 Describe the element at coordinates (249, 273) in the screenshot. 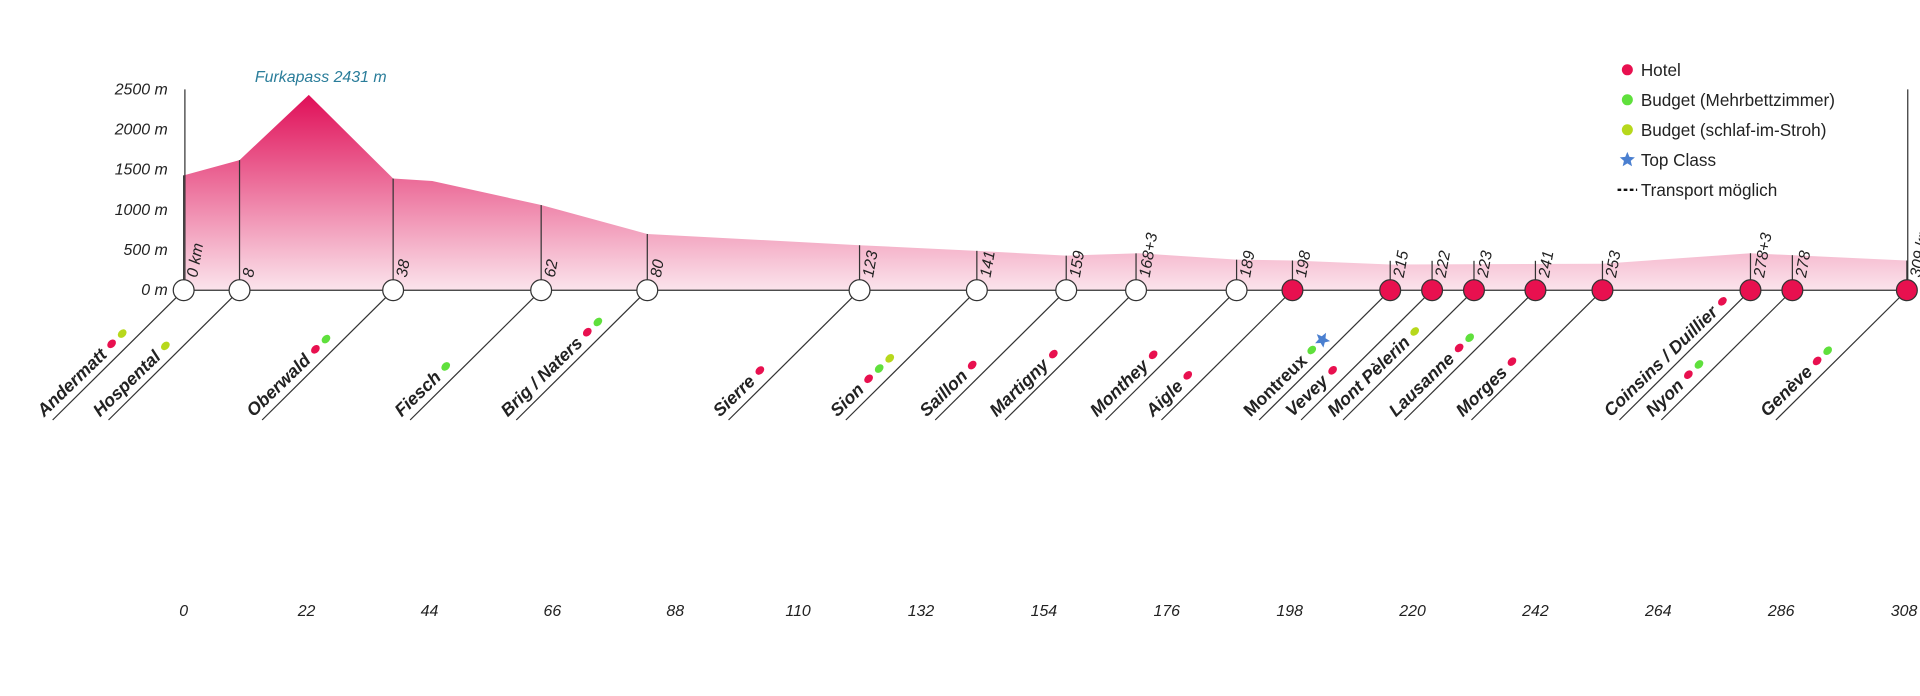

I see `km-label: 8` at that location.